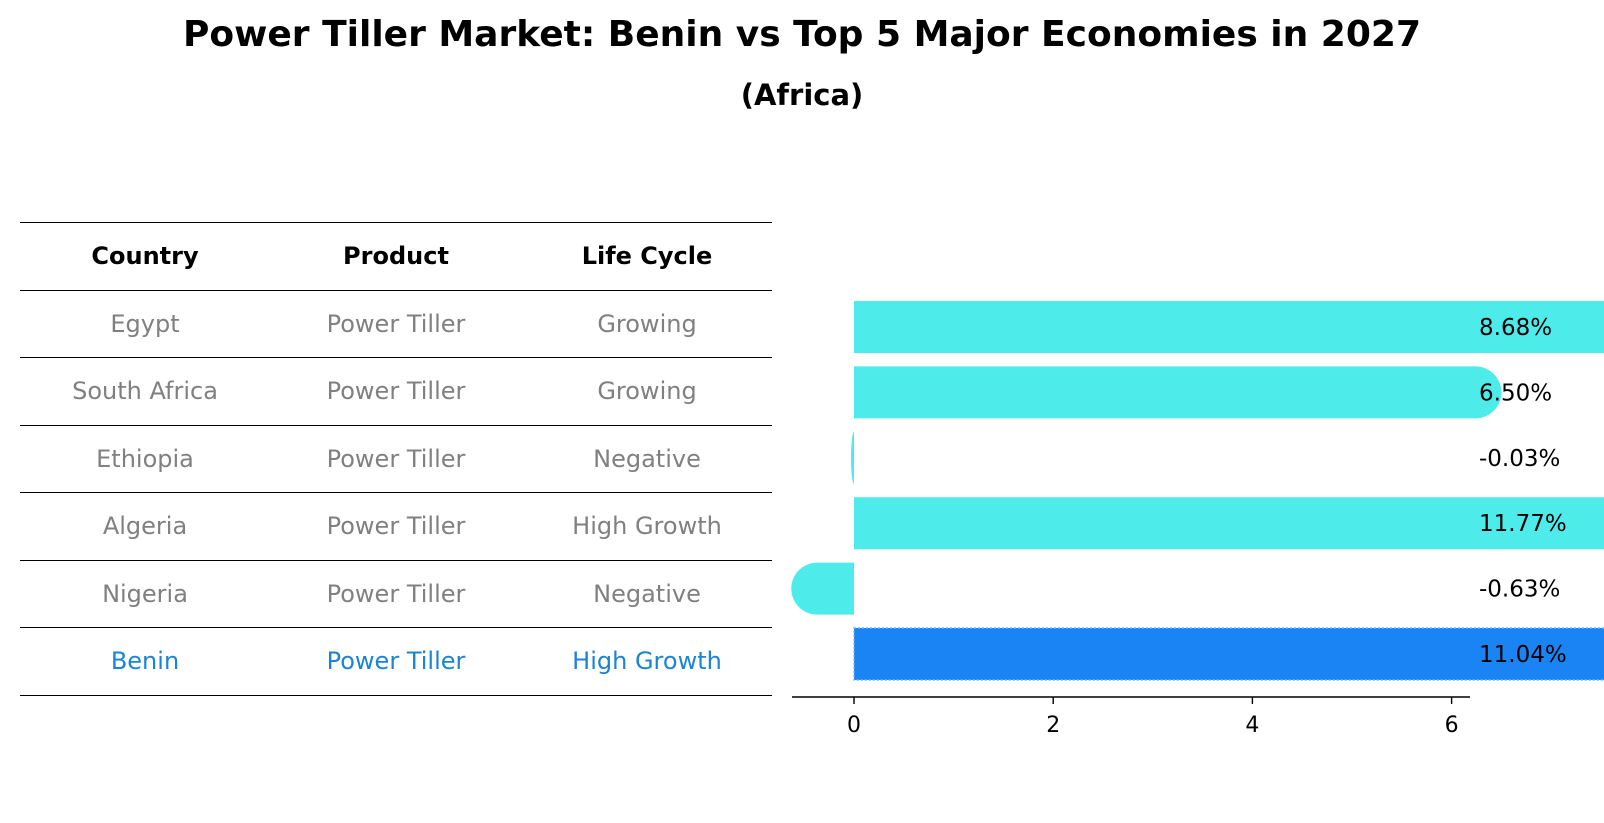  I want to click on value-label: 11.04%, so click(1523, 655).